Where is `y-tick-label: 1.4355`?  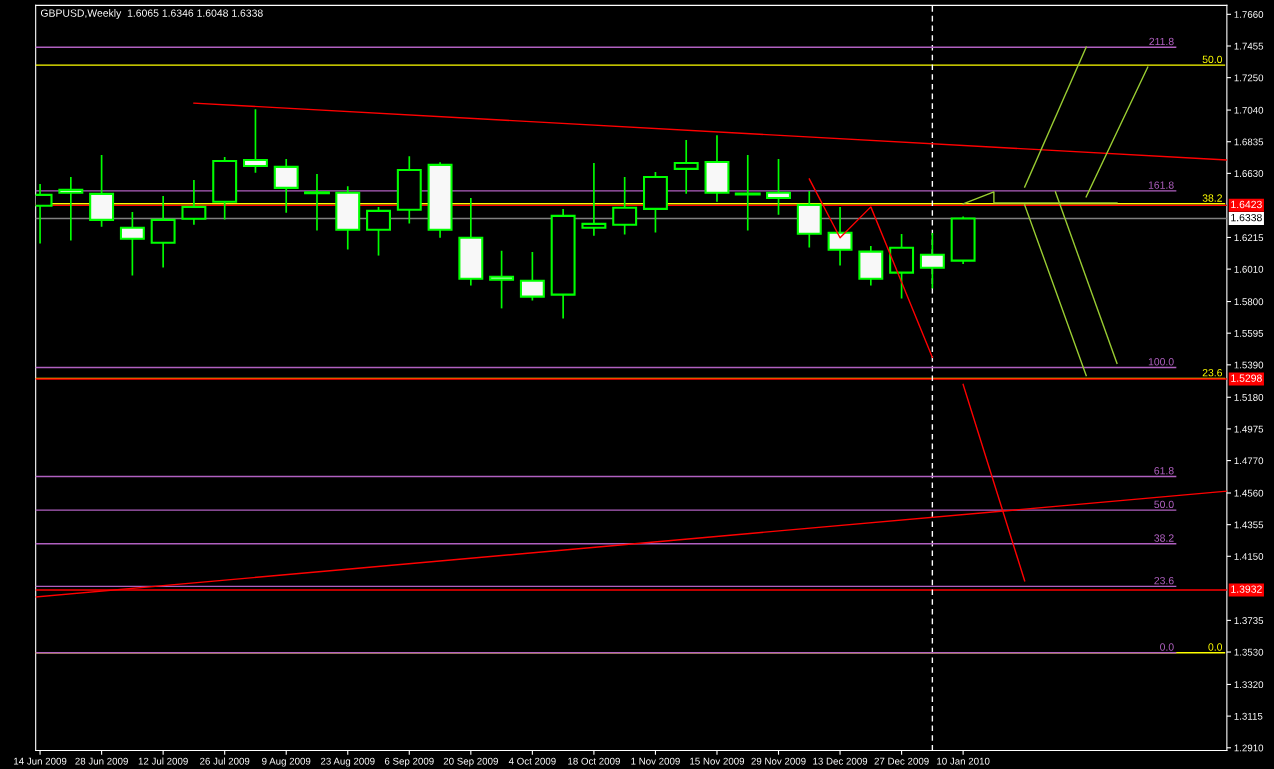 y-tick-label: 1.4355 is located at coordinates (1249, 525).